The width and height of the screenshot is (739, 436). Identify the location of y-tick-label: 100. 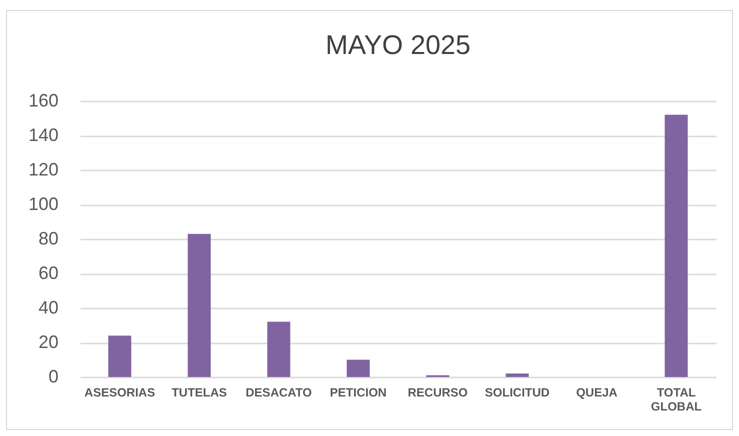
(43, 204).